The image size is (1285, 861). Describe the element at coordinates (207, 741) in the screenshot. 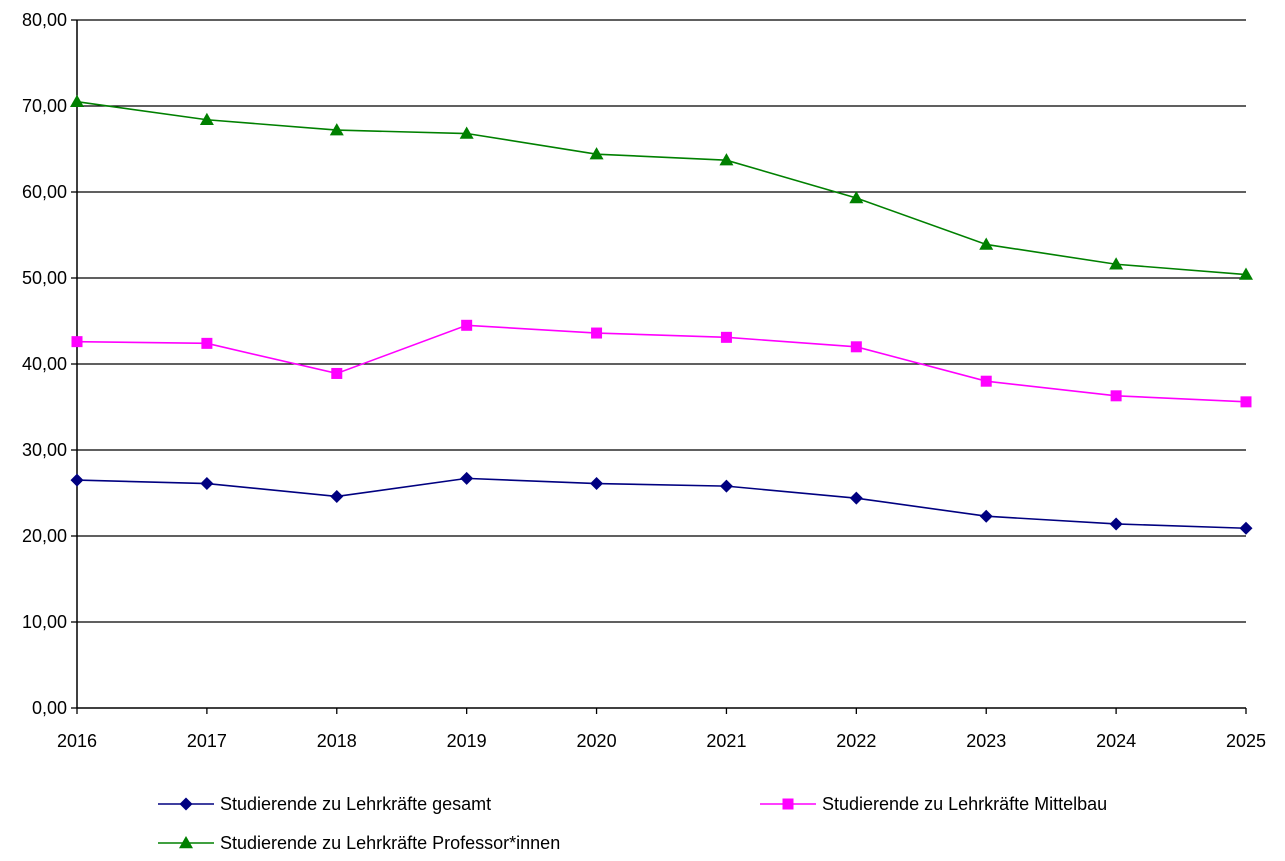

I see `x-tick-label: 2017` at that location.